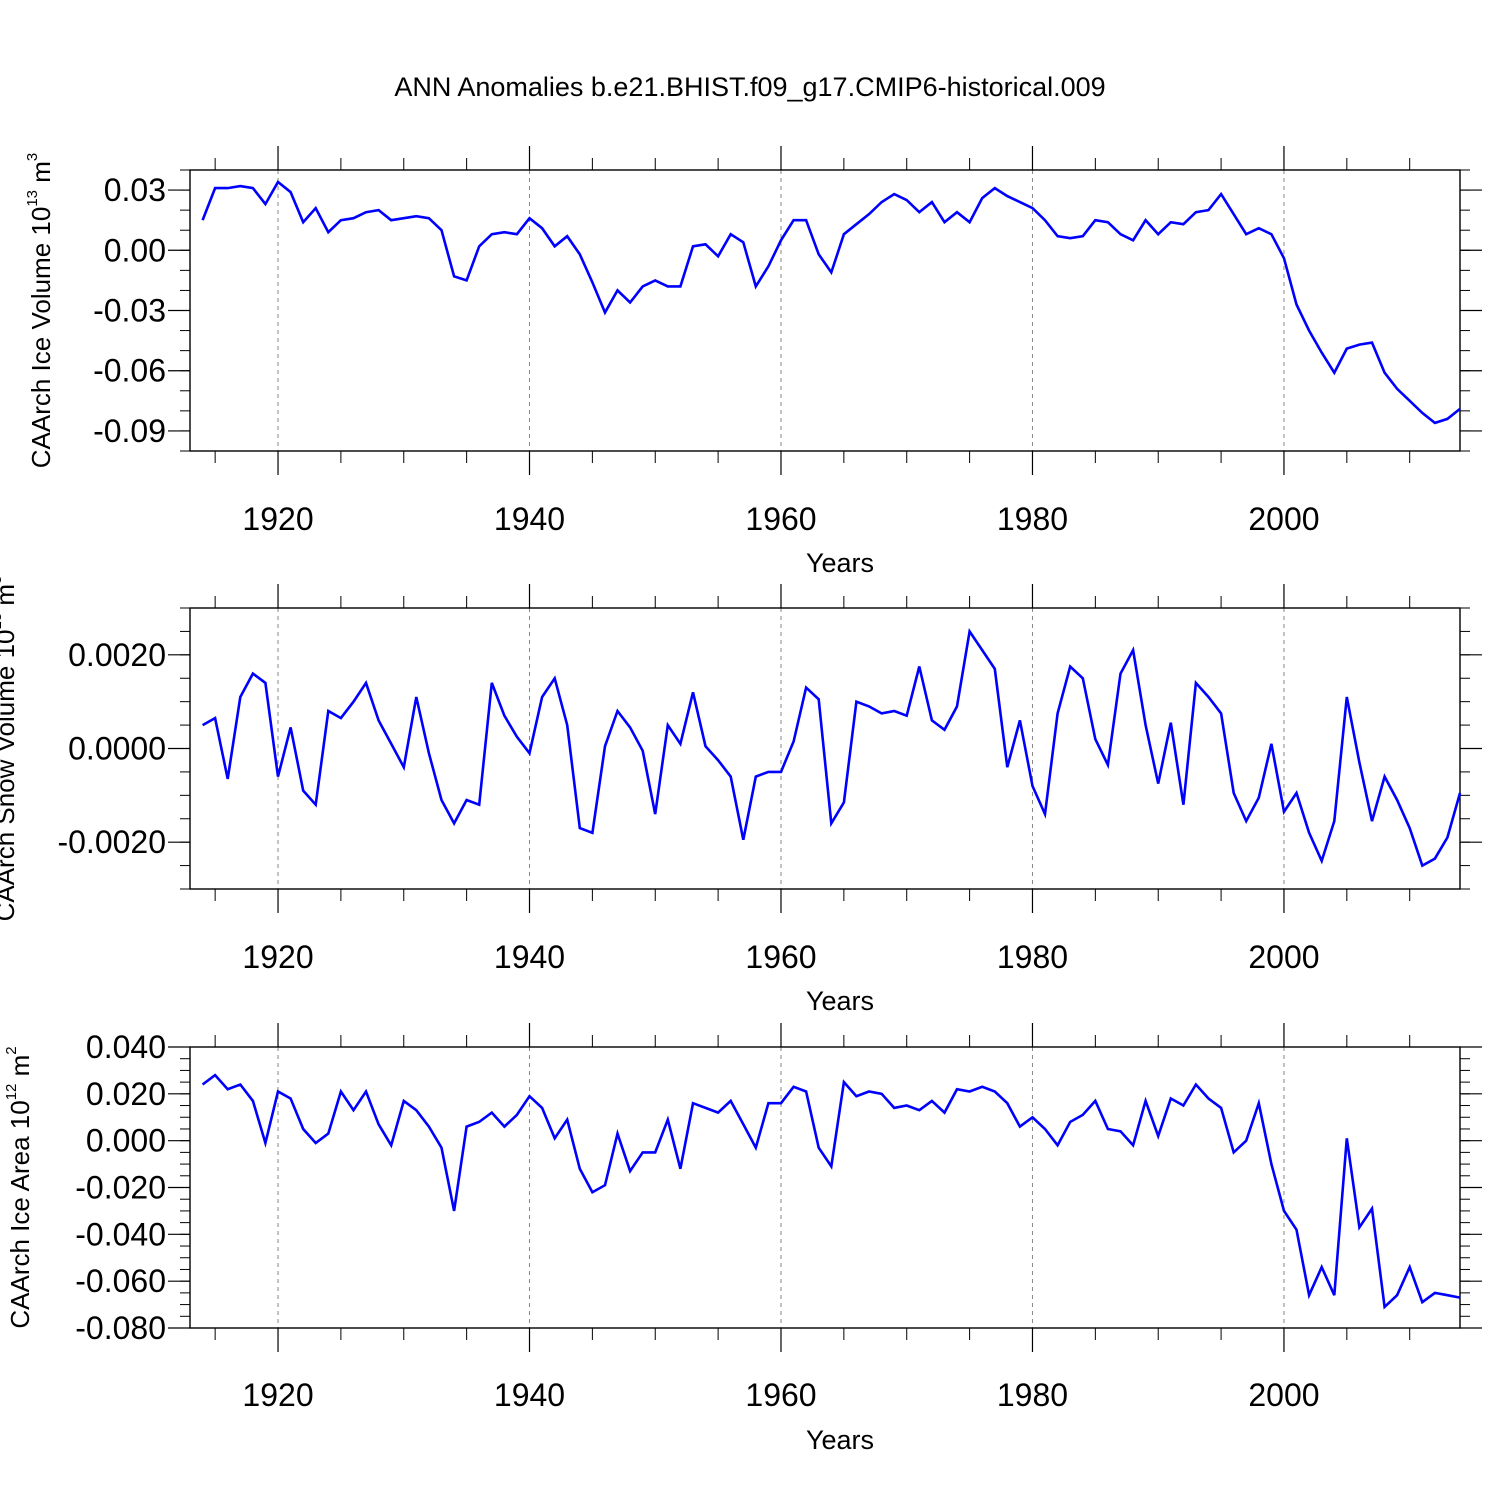 The height and width of the screenshot is (1500, 1500). I want to click on y-tick-label: -0.060, so click(120, 1281).